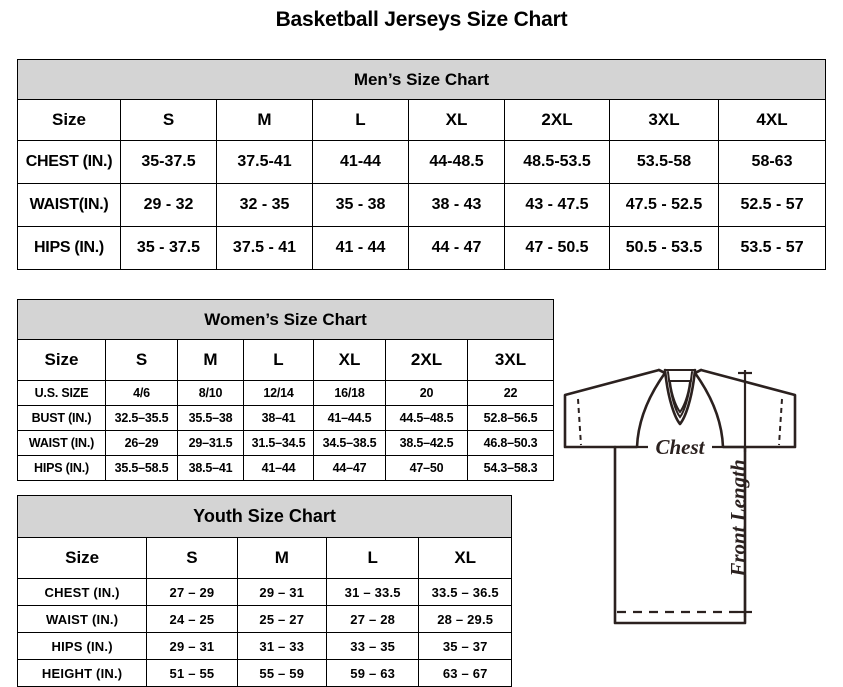  Describe the element at coordinates (61, 393) in the screenshot. I see `row-label: U.S. SIZE` at that location.